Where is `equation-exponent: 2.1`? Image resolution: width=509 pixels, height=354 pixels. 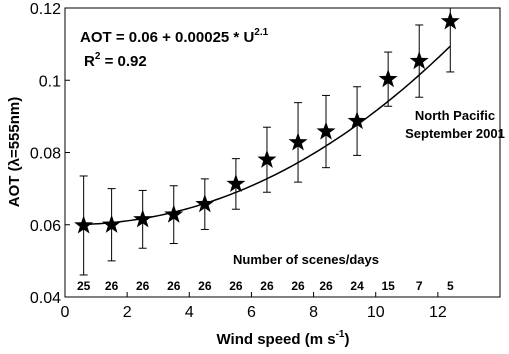 equation-exponent: 2.1 is located at coordinates (261, 32).